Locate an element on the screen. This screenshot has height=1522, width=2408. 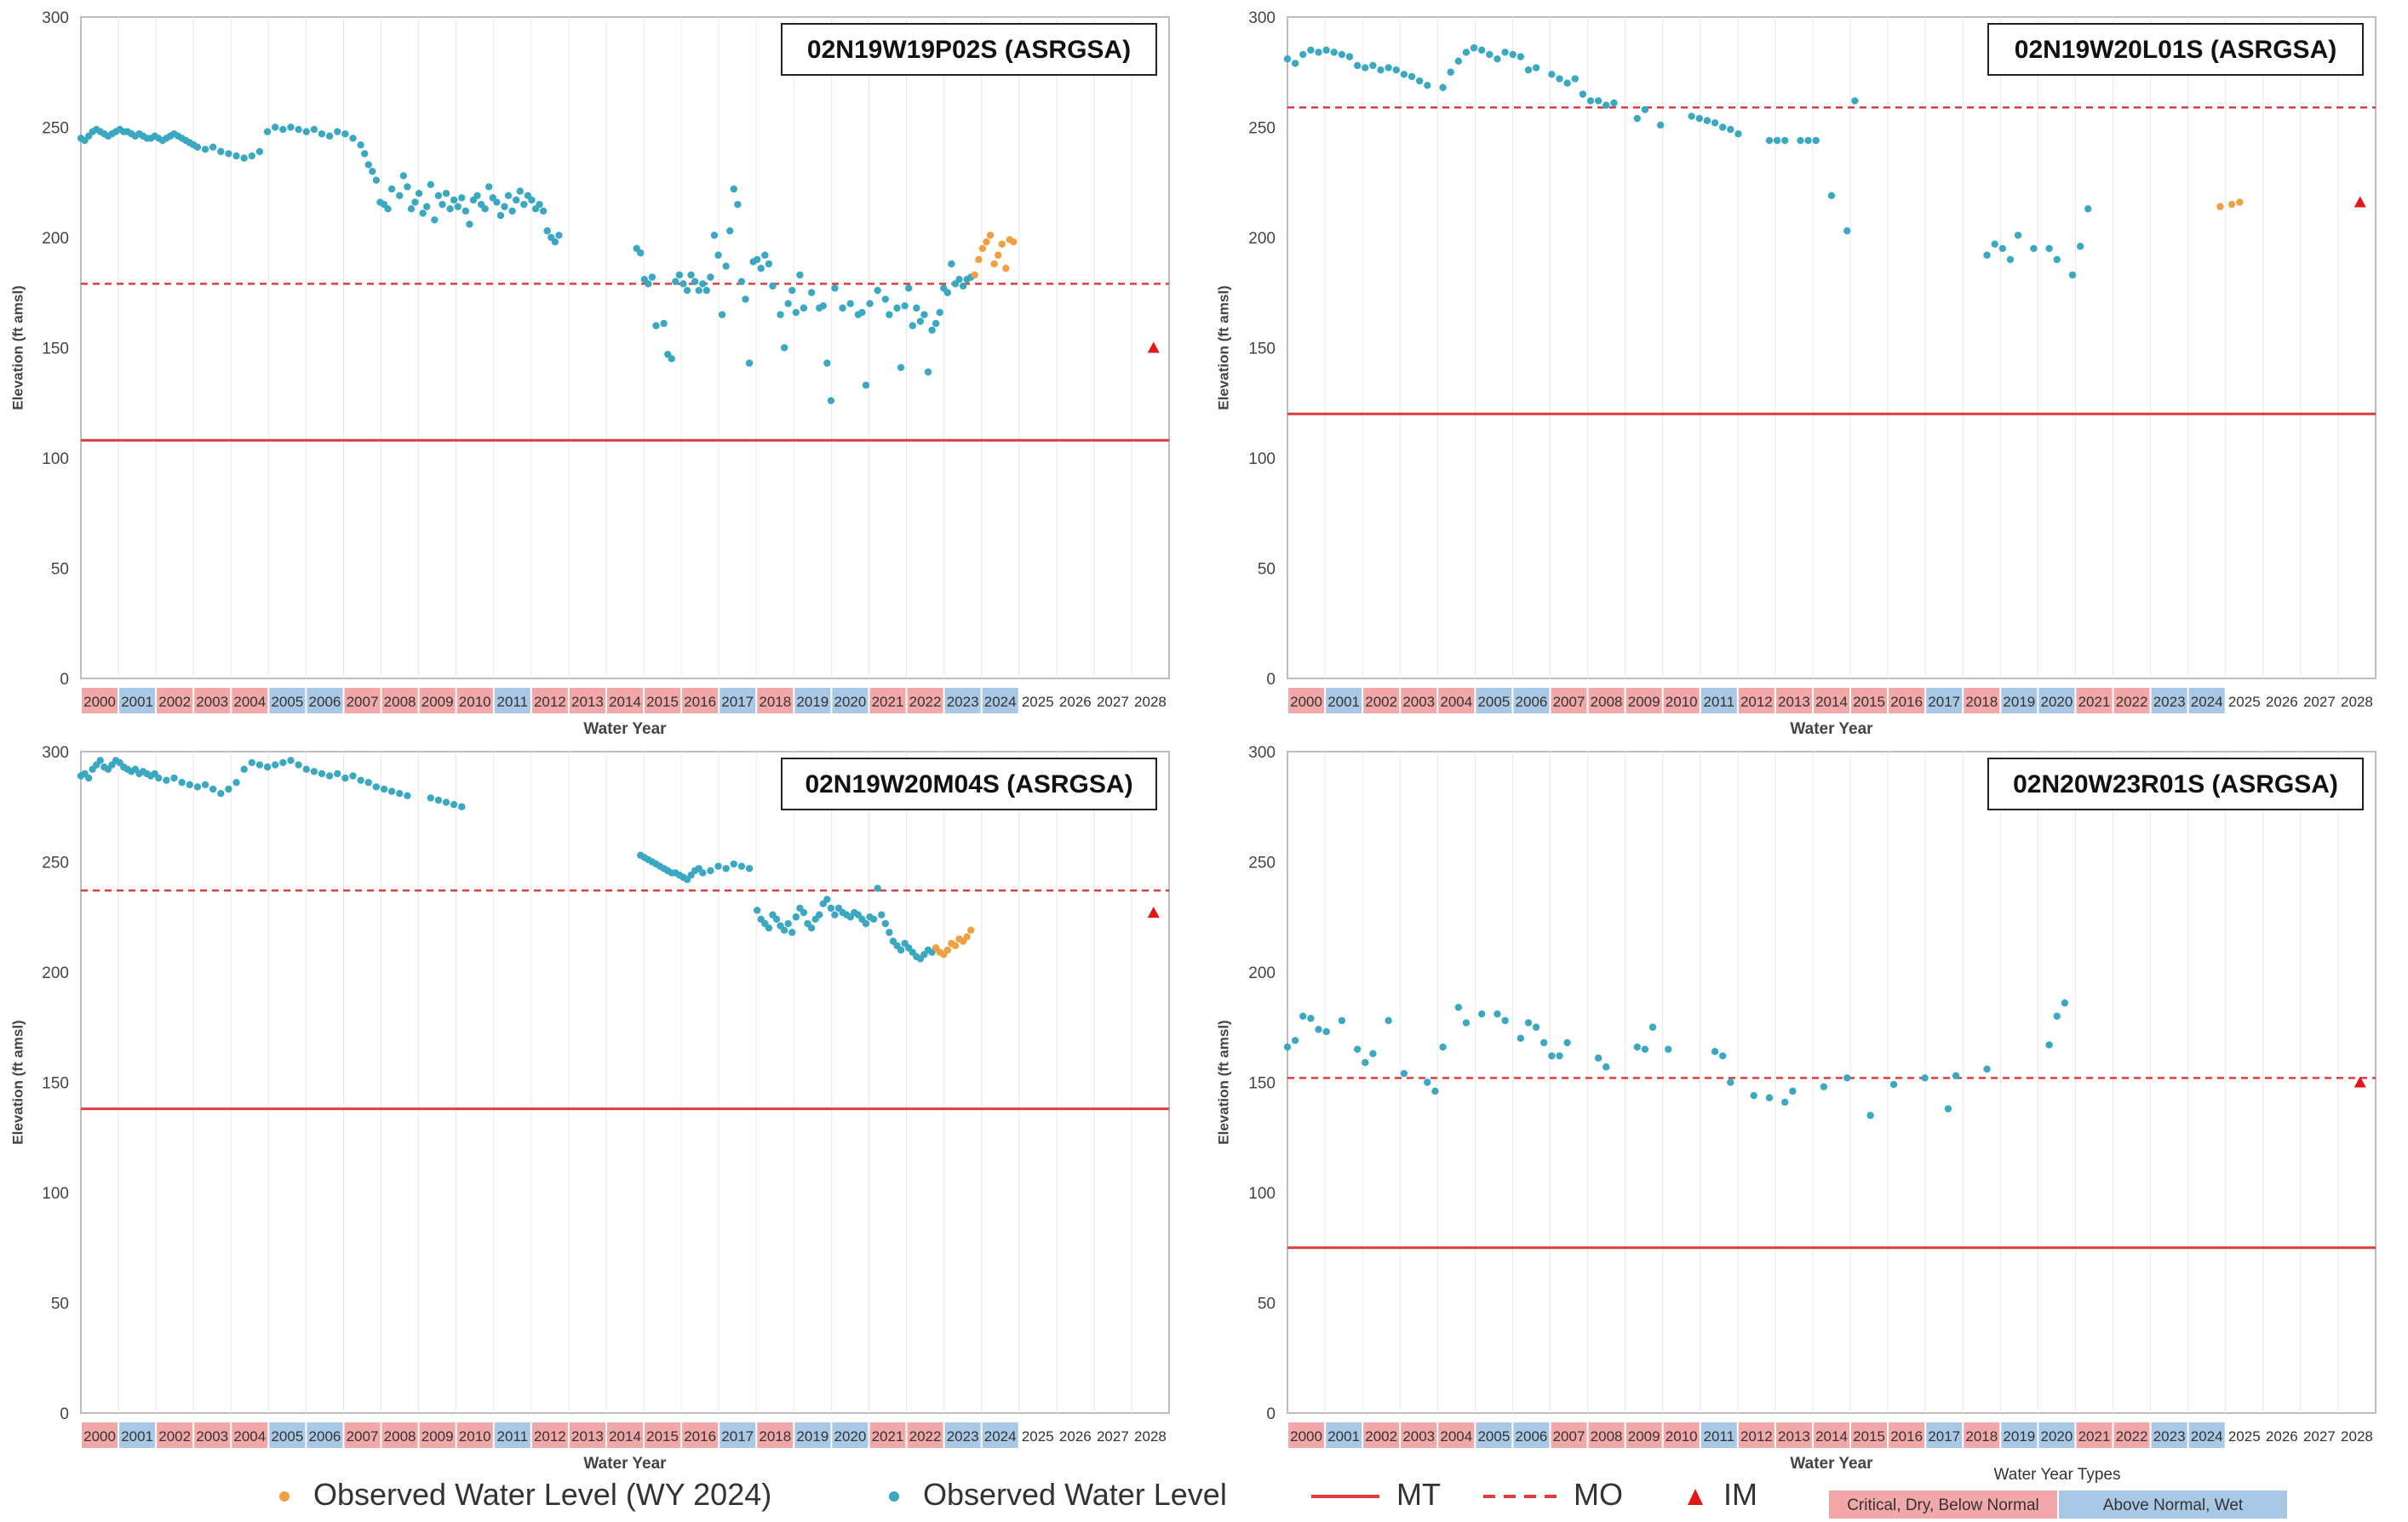
x-tick-label: 2014 is located at coordinates (1832, 702).